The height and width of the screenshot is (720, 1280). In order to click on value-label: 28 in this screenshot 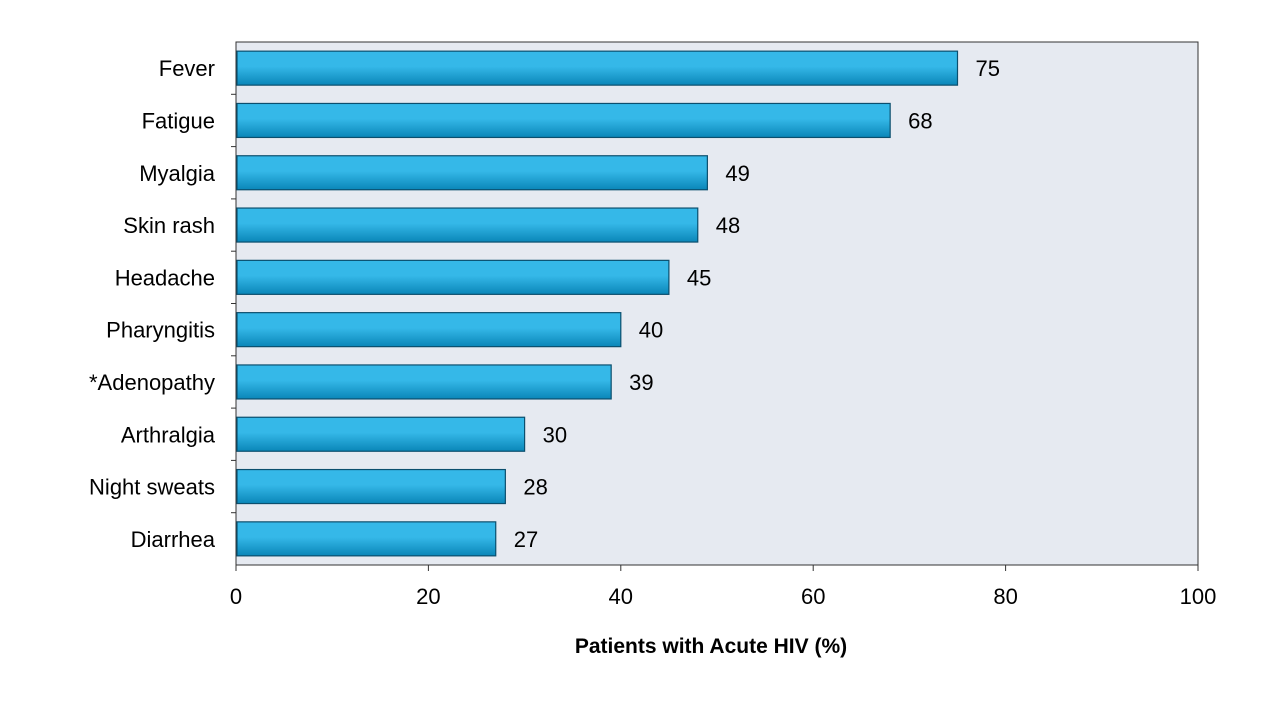, I will do `click(535, 487)`.